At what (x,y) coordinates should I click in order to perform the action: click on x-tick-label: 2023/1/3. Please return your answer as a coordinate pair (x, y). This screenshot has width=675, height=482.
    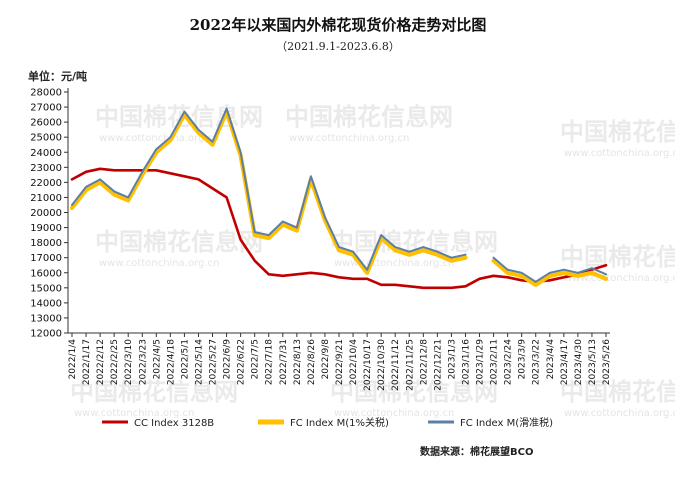
    Looking at the image, I should click on (452, 359).